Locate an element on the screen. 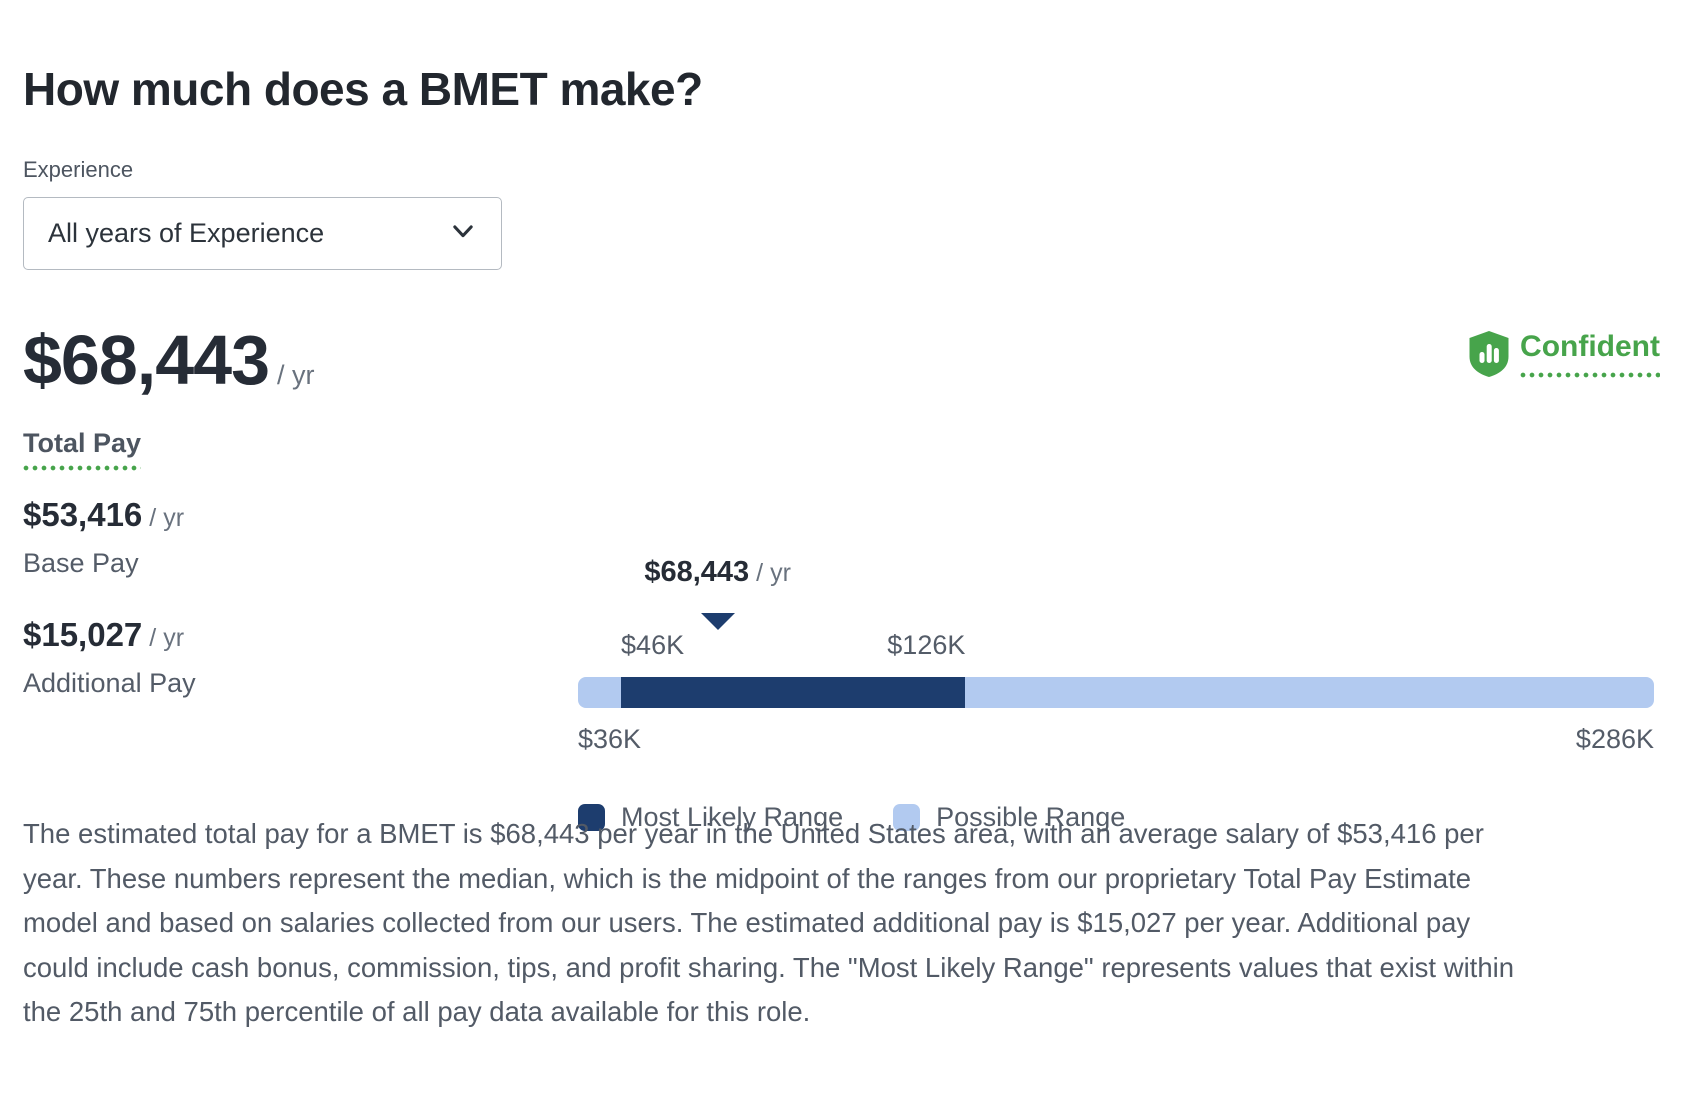 The height and width of the screenshot is (1112, 1698). base-pay-amount: $53,416 is located at coordinates (83, 514).